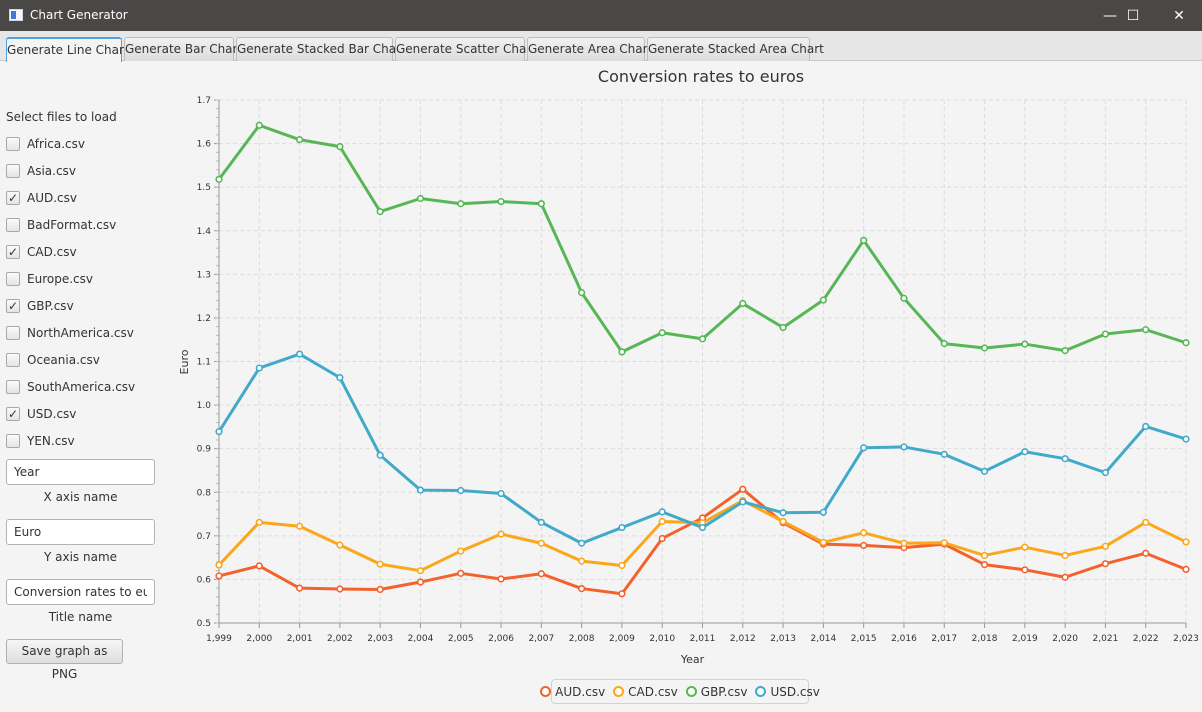 The width and height of the screenshot is (1202, 712). I want to click on tab-stacked-area-chart: Generate Stacked Area Chart, so click(735, 49).